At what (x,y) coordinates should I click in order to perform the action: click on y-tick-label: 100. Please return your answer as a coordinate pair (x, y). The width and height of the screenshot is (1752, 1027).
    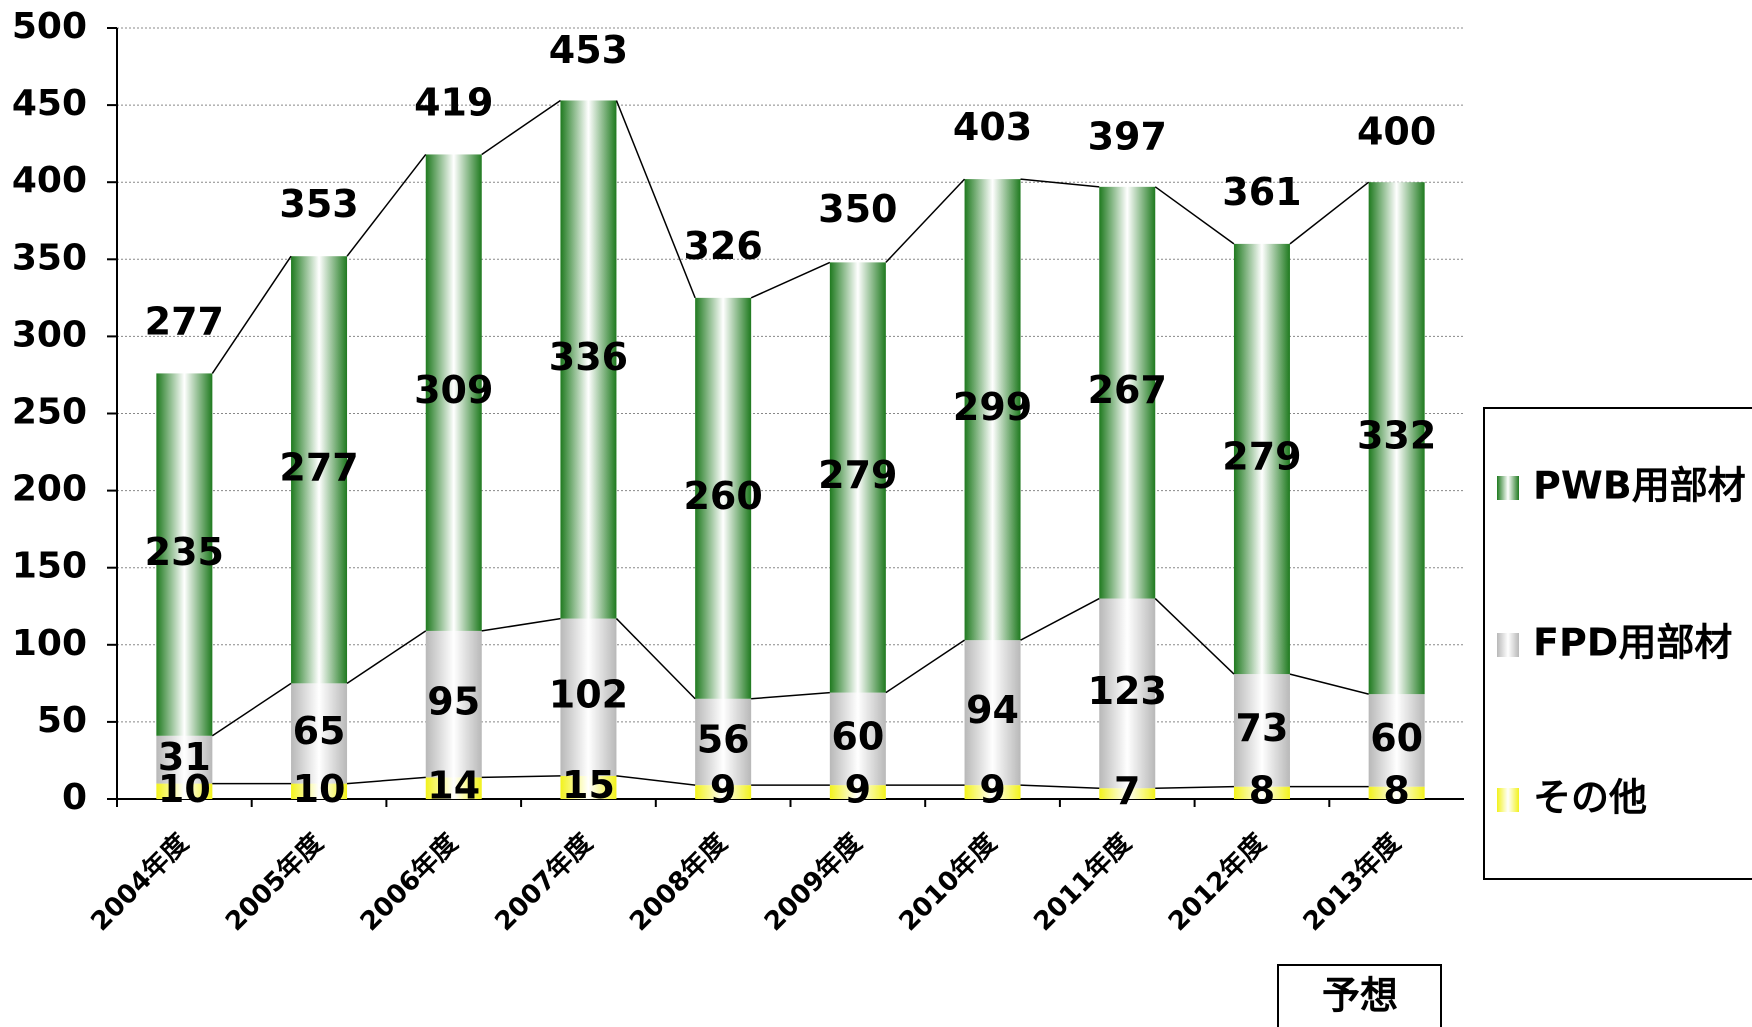
    Looking at the image, I should click on (49, 643).